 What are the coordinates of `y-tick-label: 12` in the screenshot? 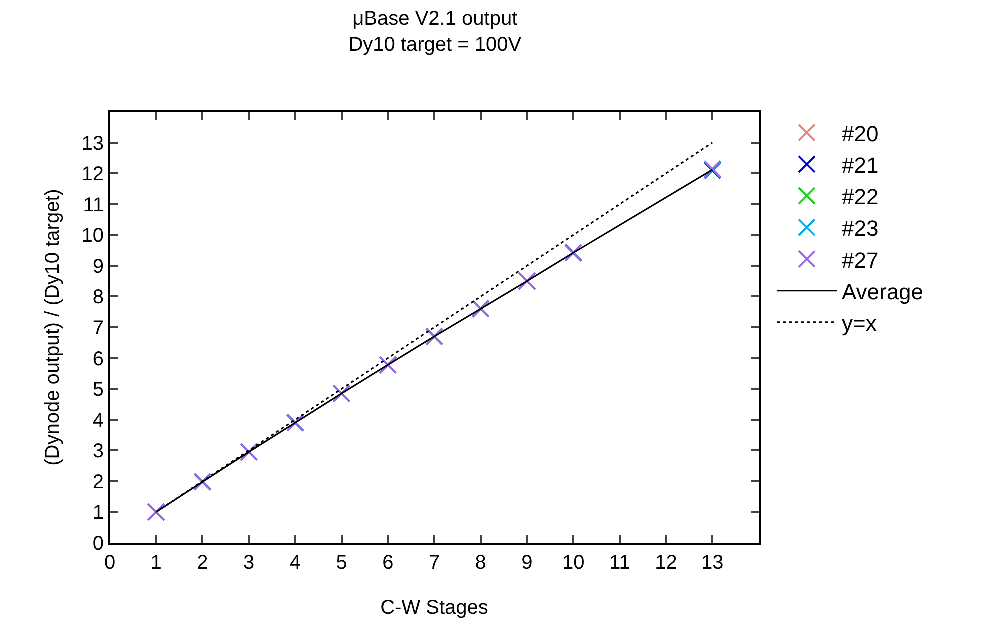 It's located at (93, 175).